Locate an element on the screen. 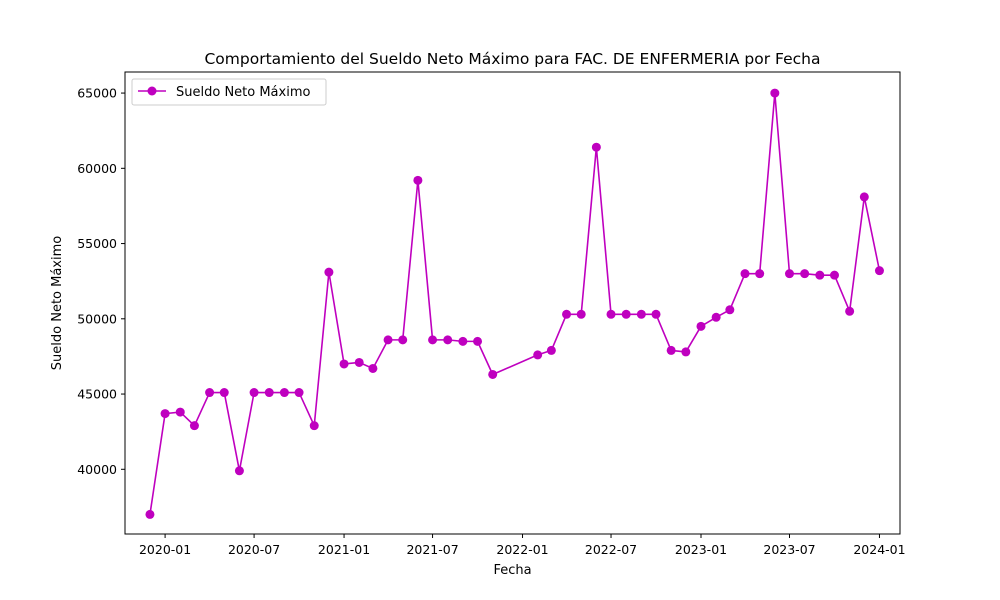 This screenshot has width=1000, height=600. y-tick-label: 40000 is located at coordinates (97, 469).